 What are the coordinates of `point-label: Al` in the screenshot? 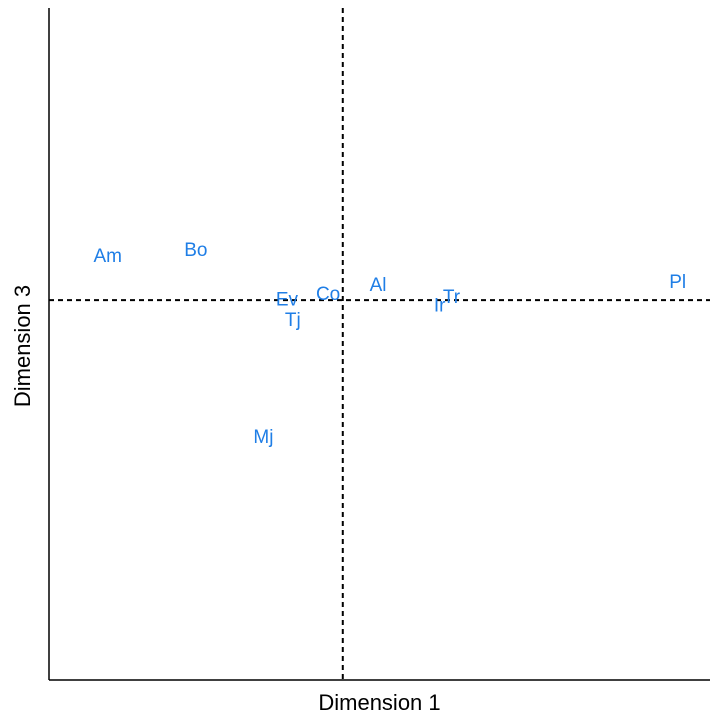 It's located at (378, 285).